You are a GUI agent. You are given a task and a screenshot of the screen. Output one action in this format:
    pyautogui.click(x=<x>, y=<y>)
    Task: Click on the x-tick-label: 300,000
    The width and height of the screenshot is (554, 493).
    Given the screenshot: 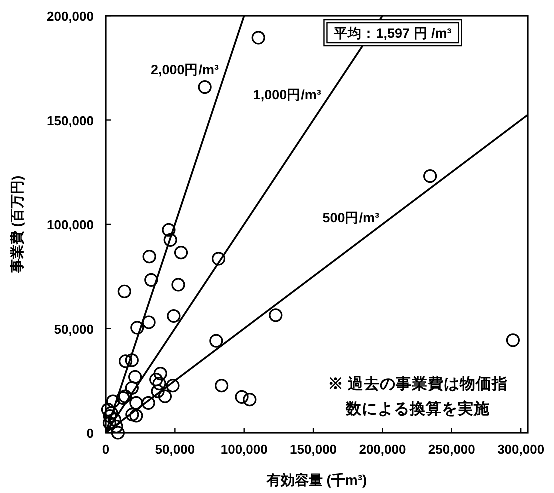 What is the action you would take?
    pyautogui.click(x=521, y=449)
    